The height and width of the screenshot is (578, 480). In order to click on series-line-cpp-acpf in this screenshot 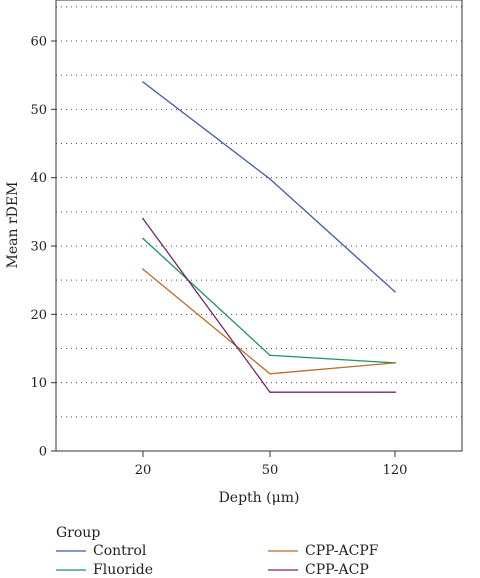, I will do `click(269, 321)`.